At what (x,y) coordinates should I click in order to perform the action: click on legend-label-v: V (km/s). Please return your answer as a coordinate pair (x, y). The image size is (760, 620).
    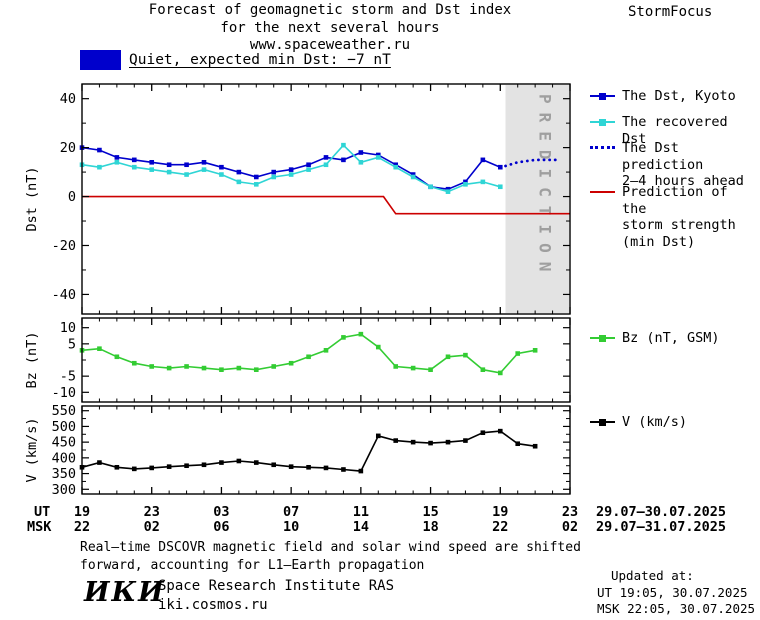
    Looking at the image, I should click on (655, 422).